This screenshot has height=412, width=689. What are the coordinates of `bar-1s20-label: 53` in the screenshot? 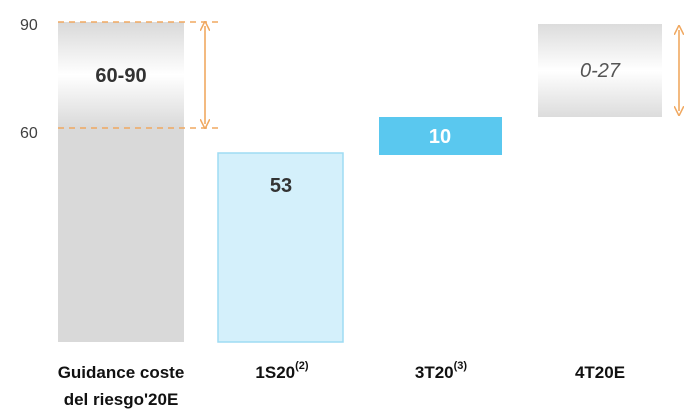 It's located at (281, 186).